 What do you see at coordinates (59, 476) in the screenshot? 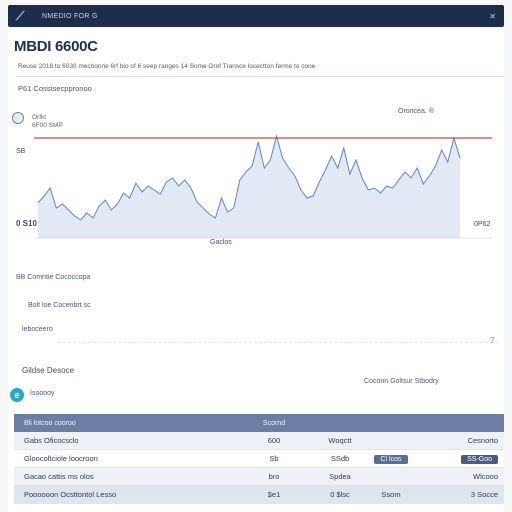
I see `table-cell: Gacao cattis ms olos` at bounding box center [59, 476].